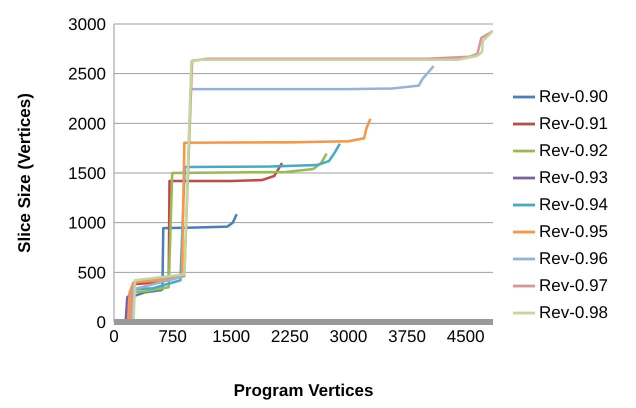  What do you see at coordinates (231, 336) in the screenshot?
I see `x-tick-label: 1500` at bounding box center [231, 336].